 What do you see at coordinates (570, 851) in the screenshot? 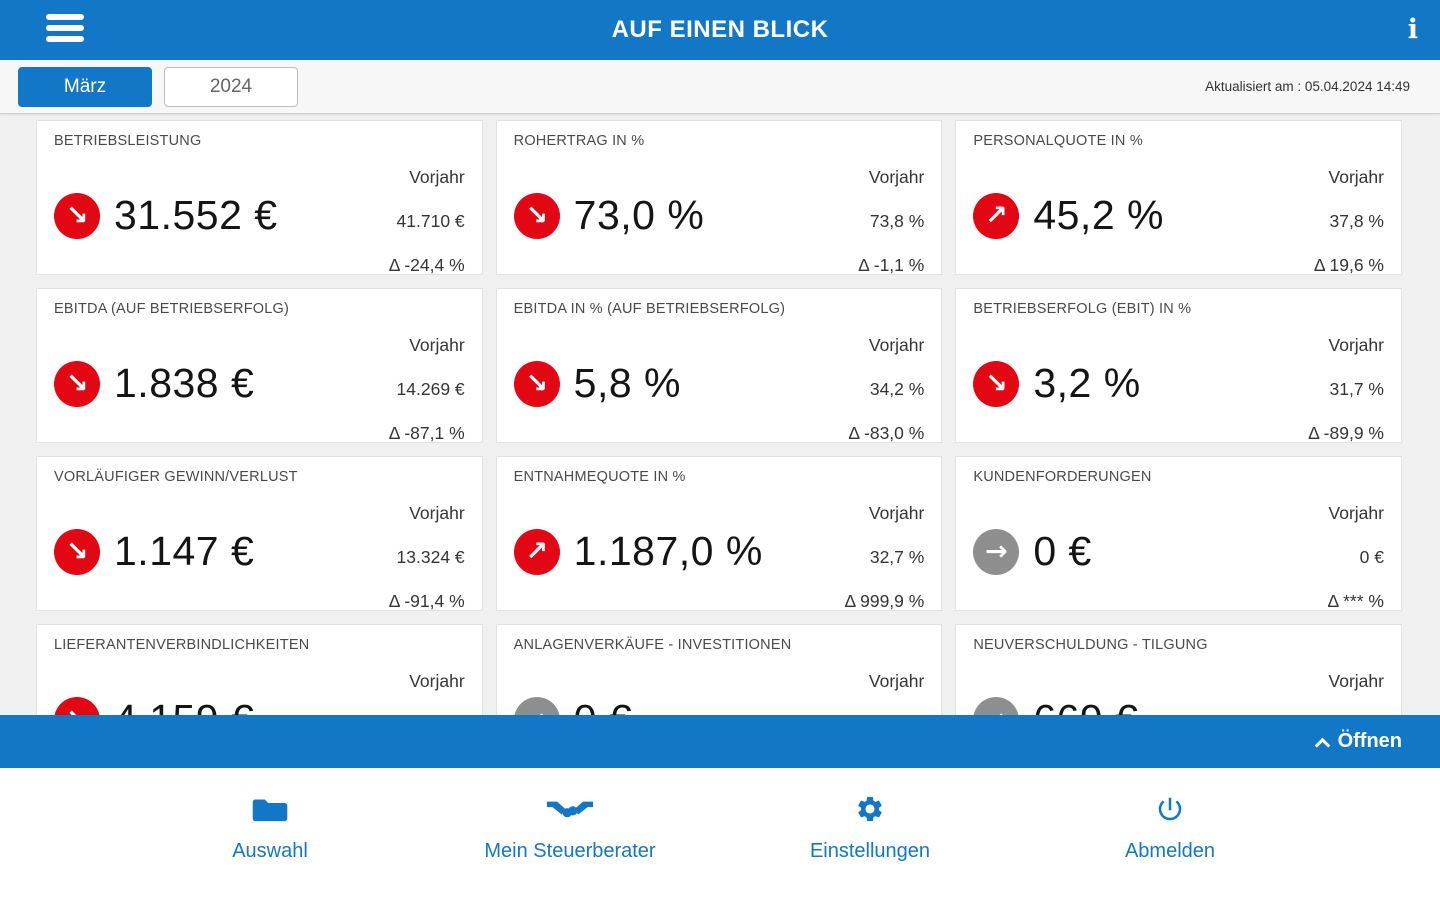
I see `nav-label: Mein Steuerberater` at bounding box center [570, 851].